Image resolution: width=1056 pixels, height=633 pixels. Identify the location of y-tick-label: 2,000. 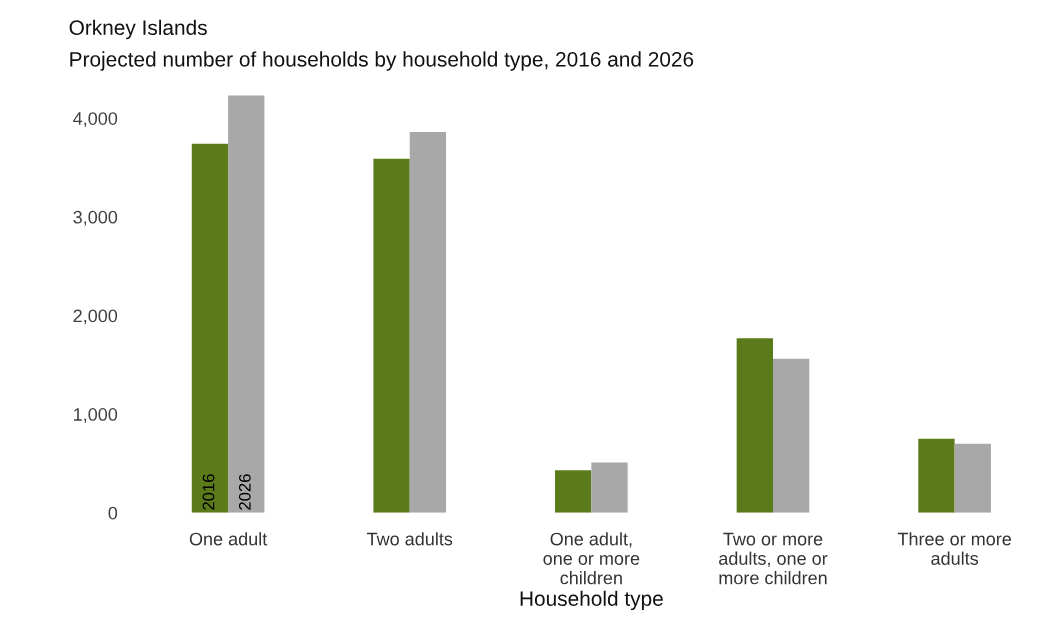
(95, 317).